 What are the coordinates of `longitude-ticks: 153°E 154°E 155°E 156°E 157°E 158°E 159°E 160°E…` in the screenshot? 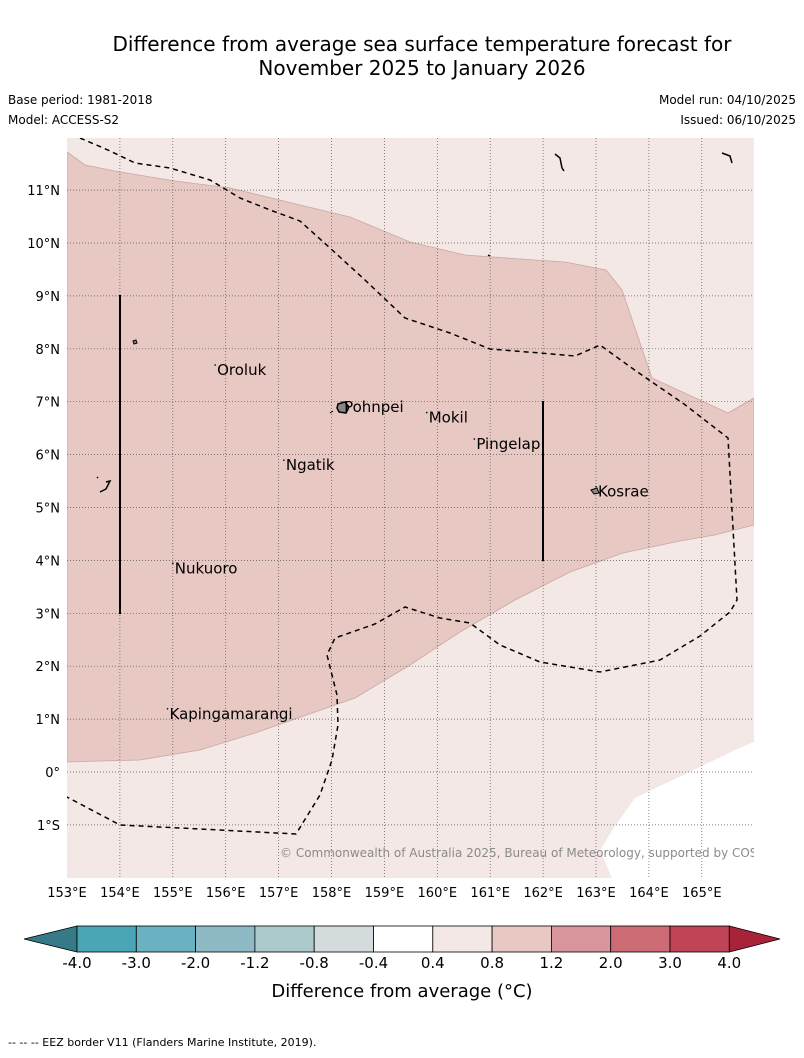 It's located at (384, 893).